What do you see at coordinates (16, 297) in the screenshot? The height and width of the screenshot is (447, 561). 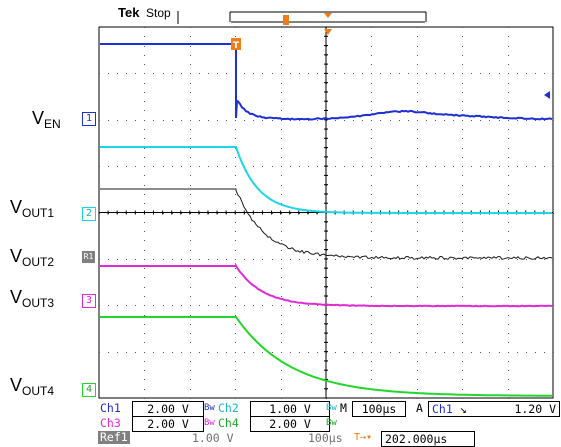 I see `label-vout3-main: V` at bounding box center [16, 297].